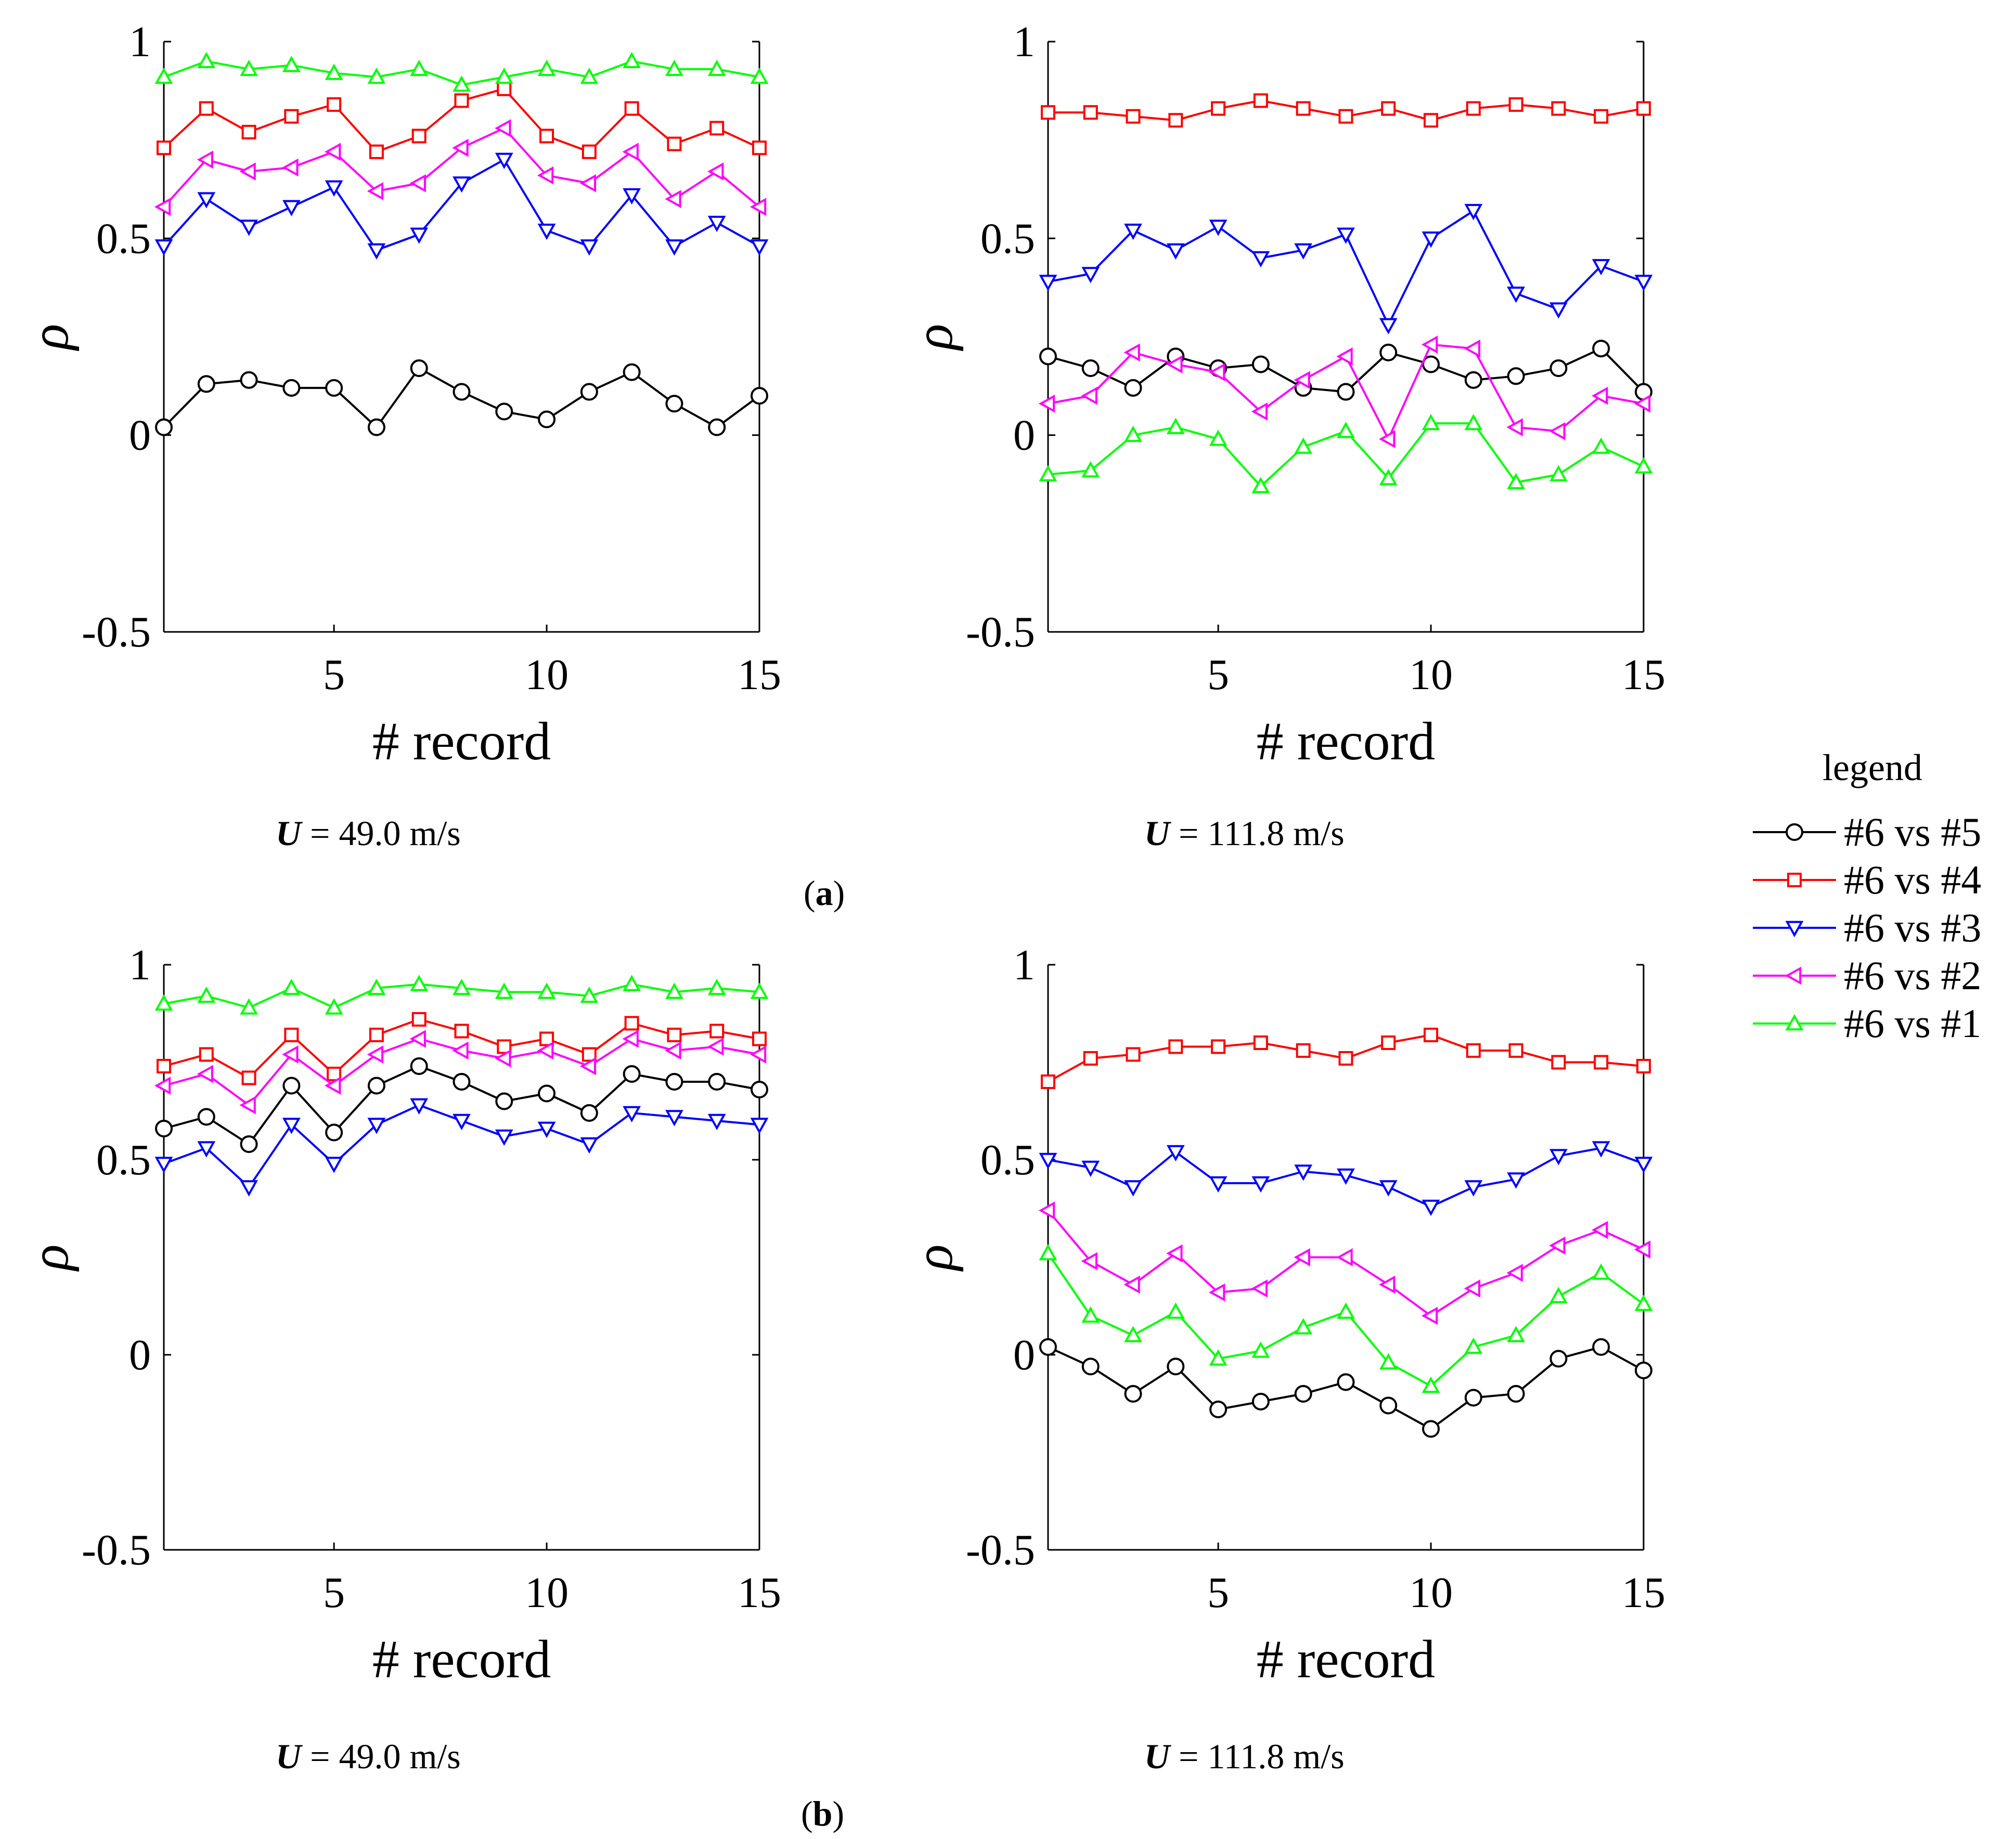  Describe the element at coordinates (368, 833) in the screenshot. I see `caption-a-left: U = 49.0 m/s` at that location.